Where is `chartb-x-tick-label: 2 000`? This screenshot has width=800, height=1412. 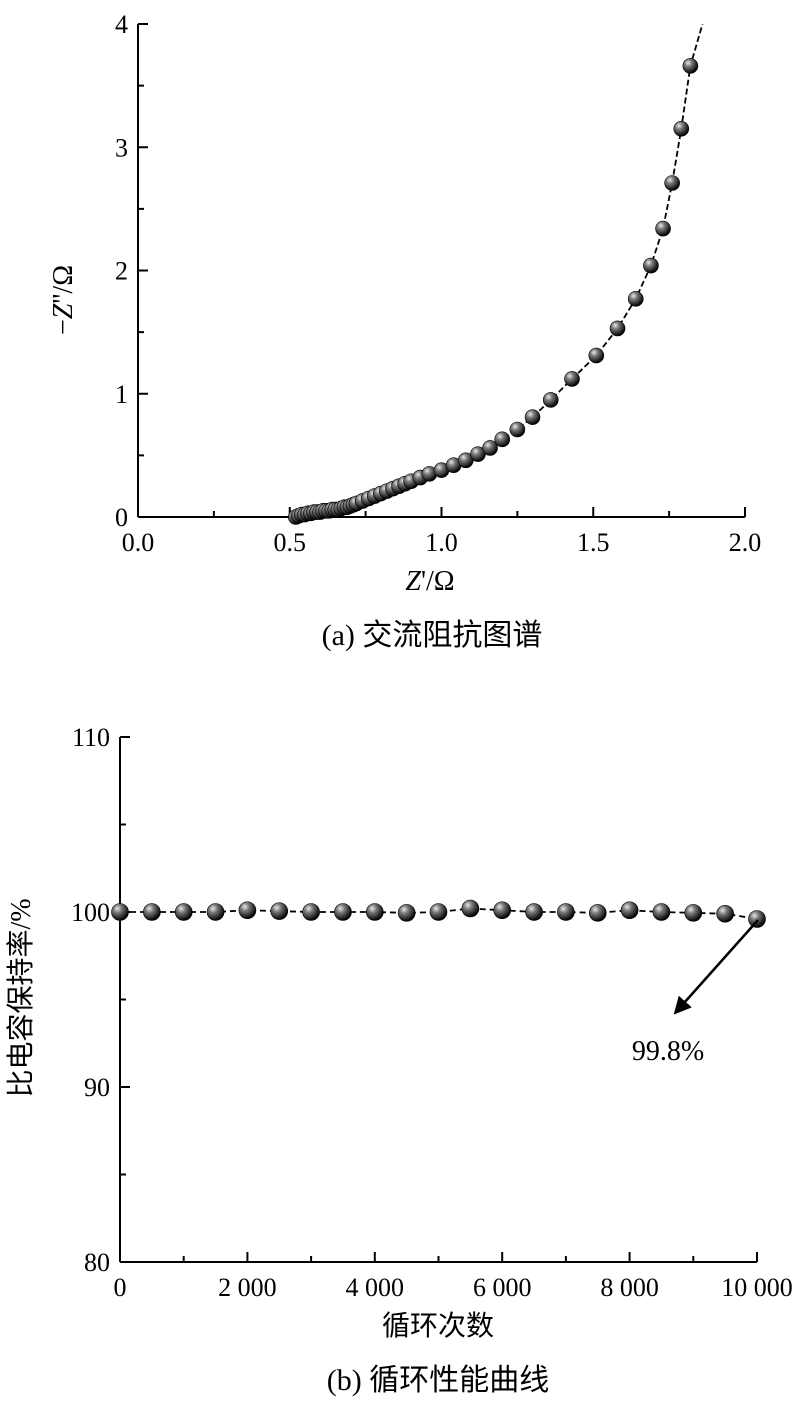 chartb-x-tick-label: 2 000 is located at coordinates (247, 1287).